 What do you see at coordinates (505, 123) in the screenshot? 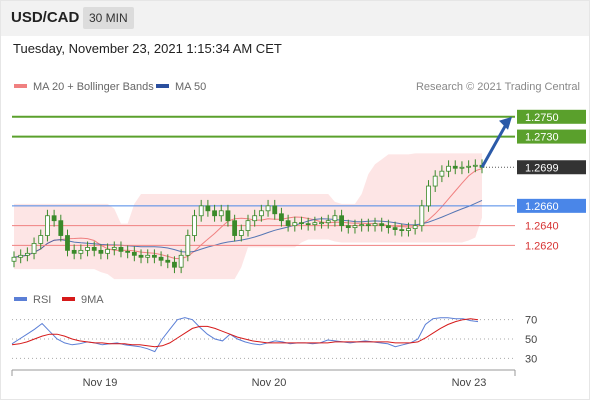
I see `forecast-arrow-head` at bounding box center [505, 123].